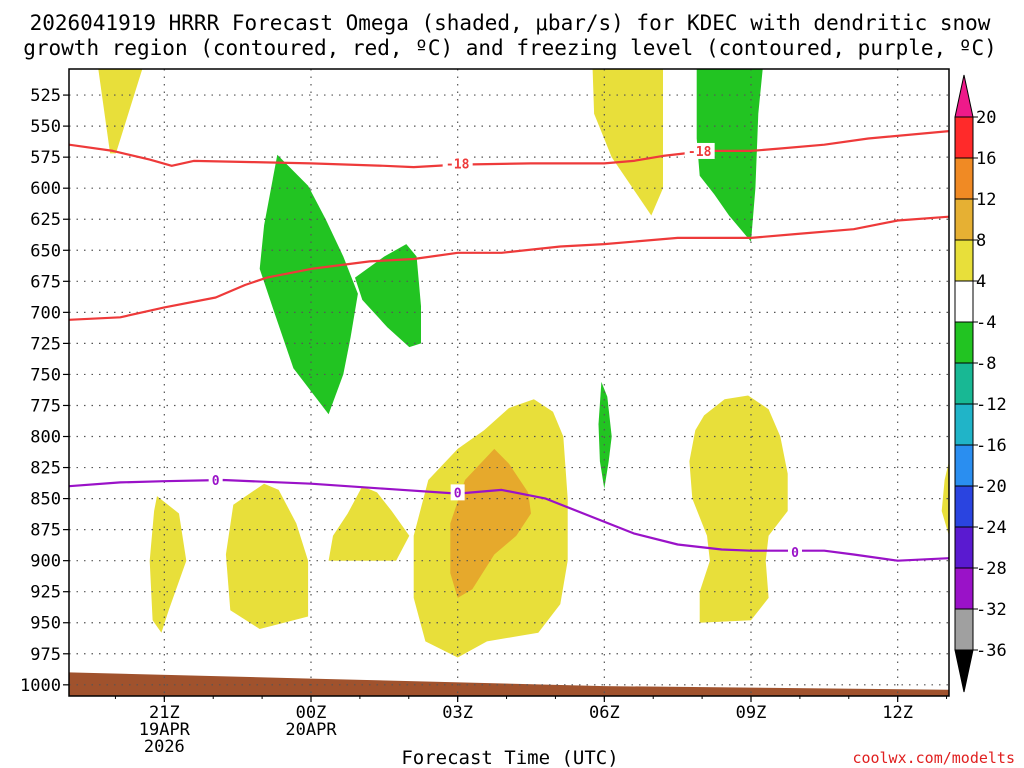 The image size is (1024, 768). What do you see at coordinates (40, 686) in the screenshot?
I see `y-tick-label: 1000` at bounding box center [40, 686].